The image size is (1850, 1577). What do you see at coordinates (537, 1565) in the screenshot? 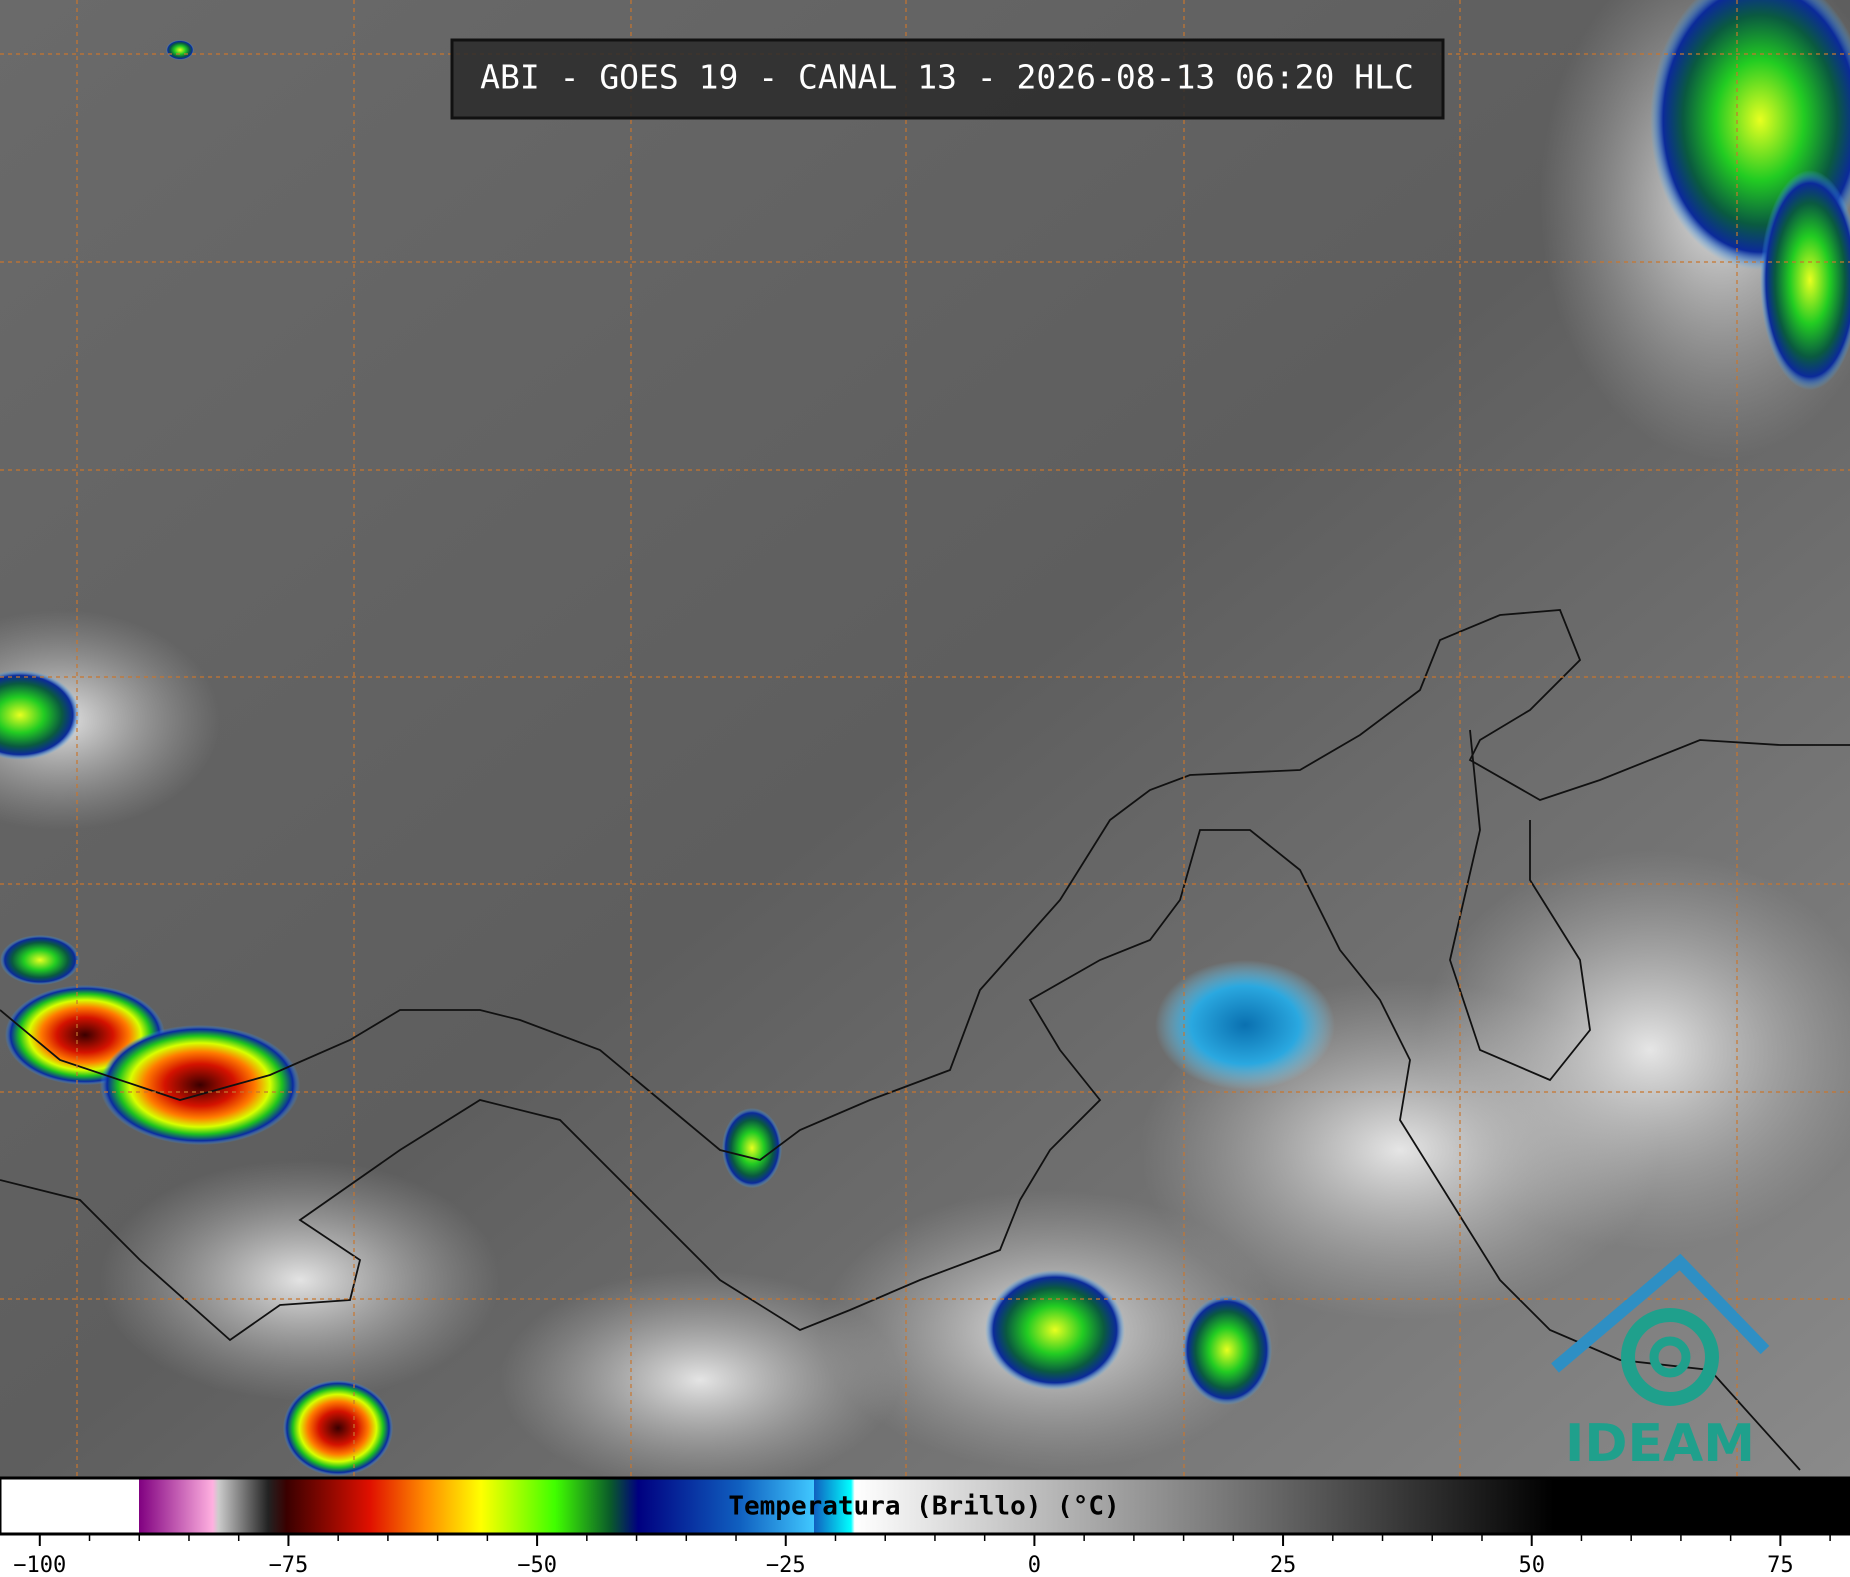
I see `tick-label: −50` at bounding box center [537, 1565].